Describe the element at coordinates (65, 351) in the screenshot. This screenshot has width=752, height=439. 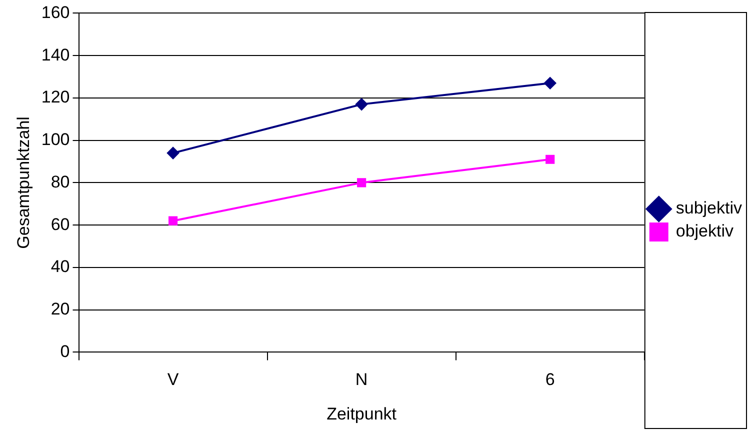
I see `y-tick-label: 0` at that location.